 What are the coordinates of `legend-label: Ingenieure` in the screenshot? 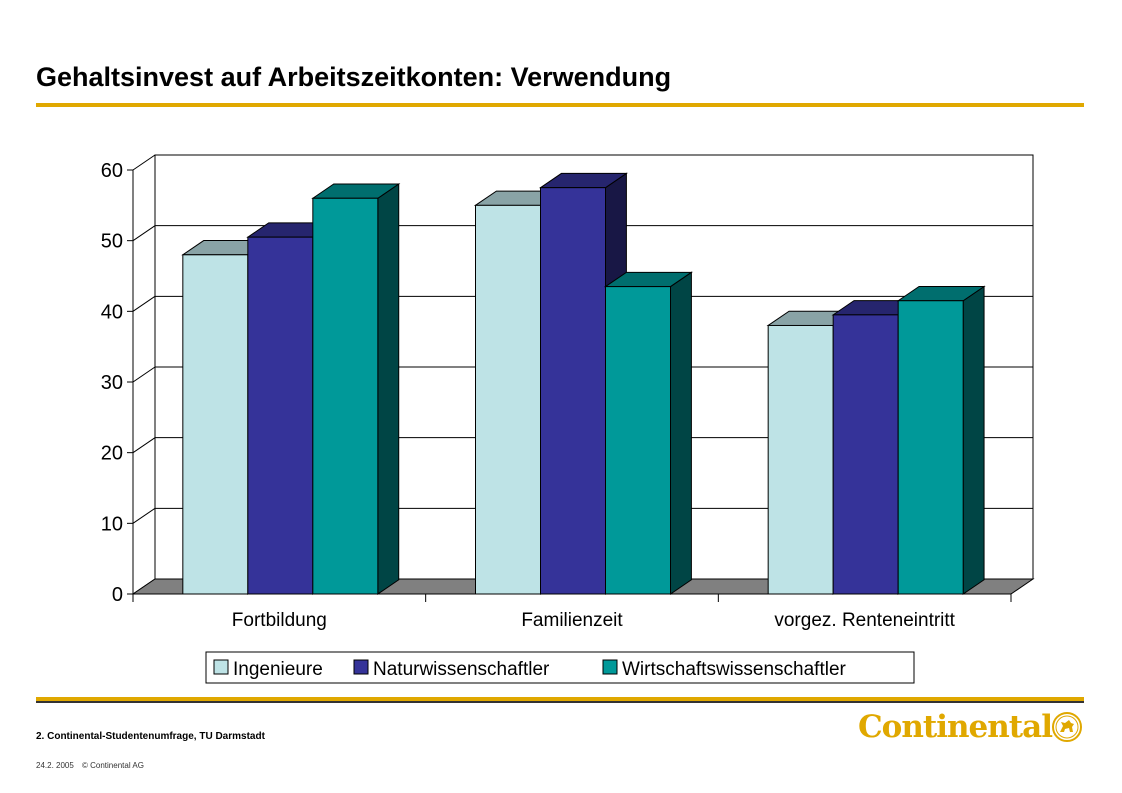 It's located at (278, 669).